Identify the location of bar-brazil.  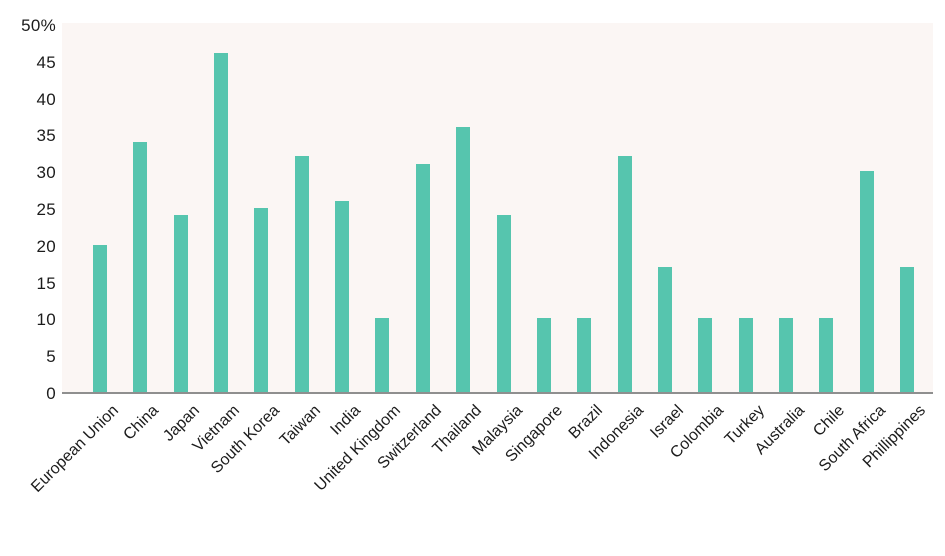
(584, 355).